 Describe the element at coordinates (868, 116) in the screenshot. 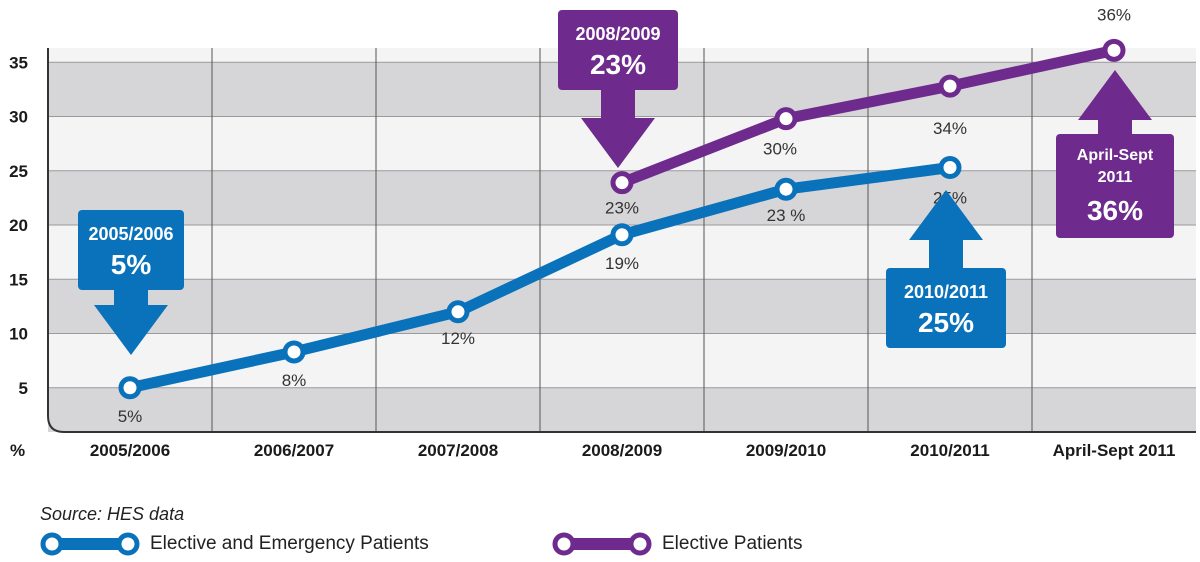

I see `series-line` at that location.